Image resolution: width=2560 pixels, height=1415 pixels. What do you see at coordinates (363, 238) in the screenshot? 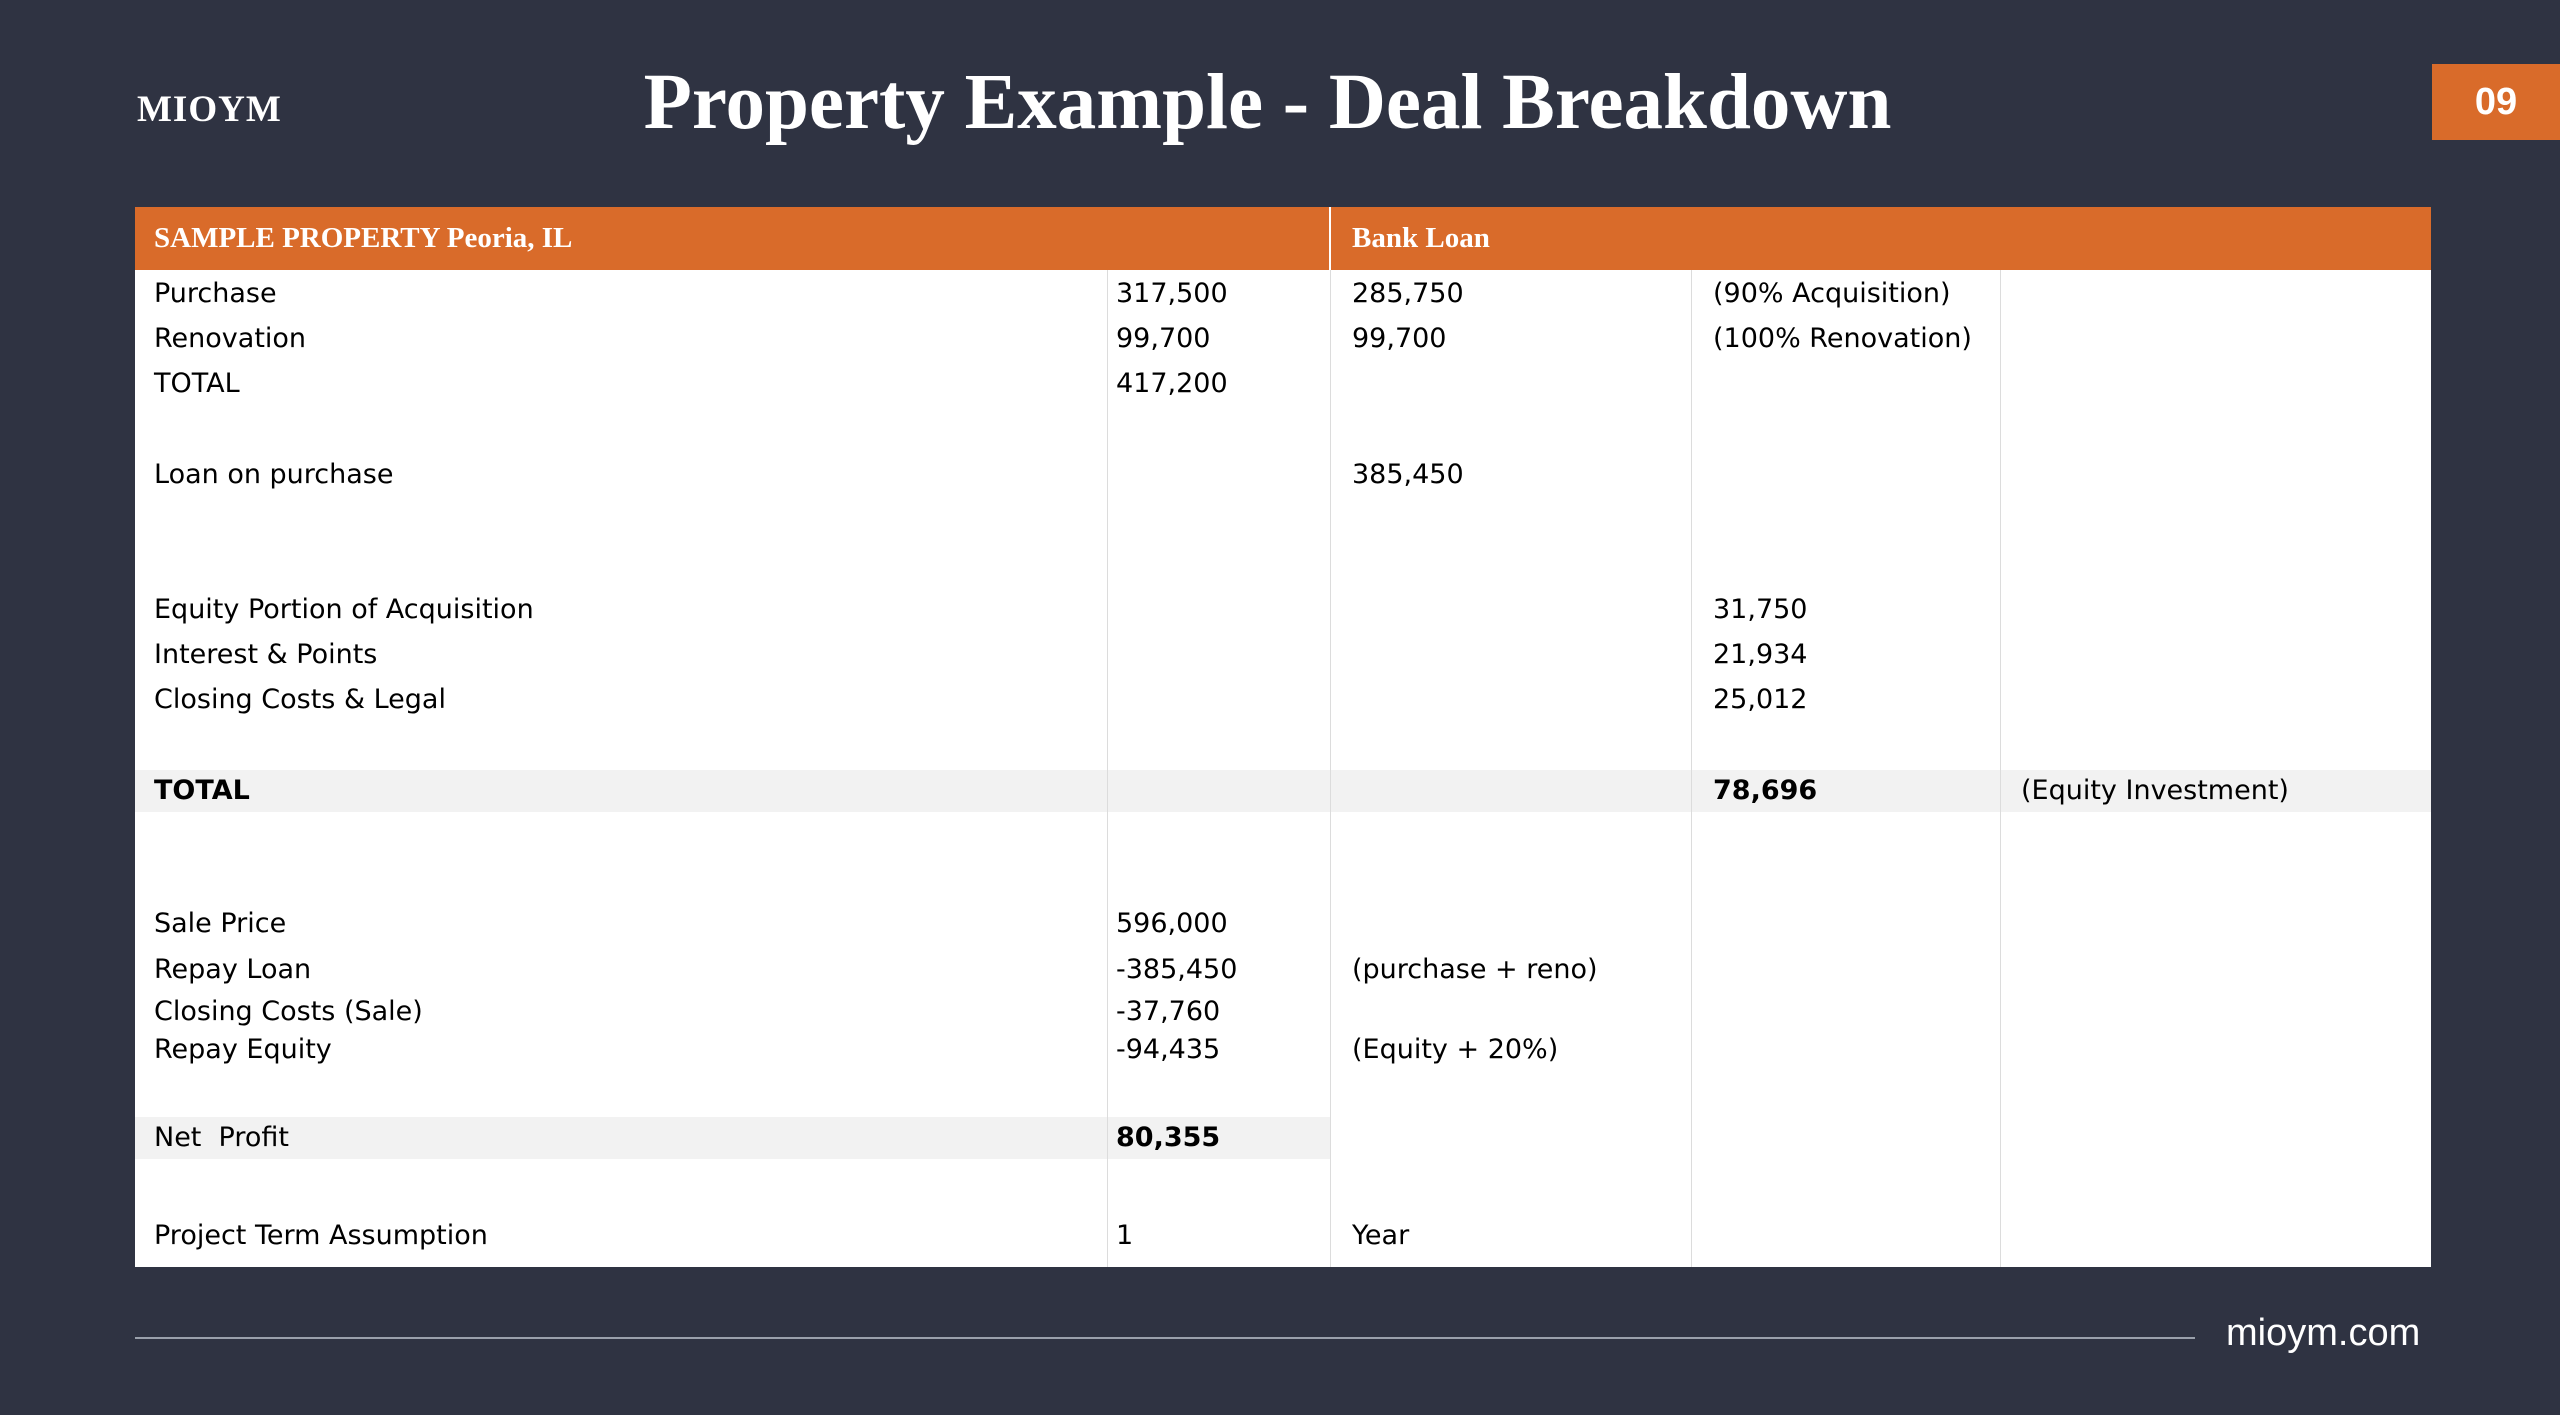
I see `header-property: SAMPLE PROPERTY Peoria, IL` at bounding box center [363, 238].